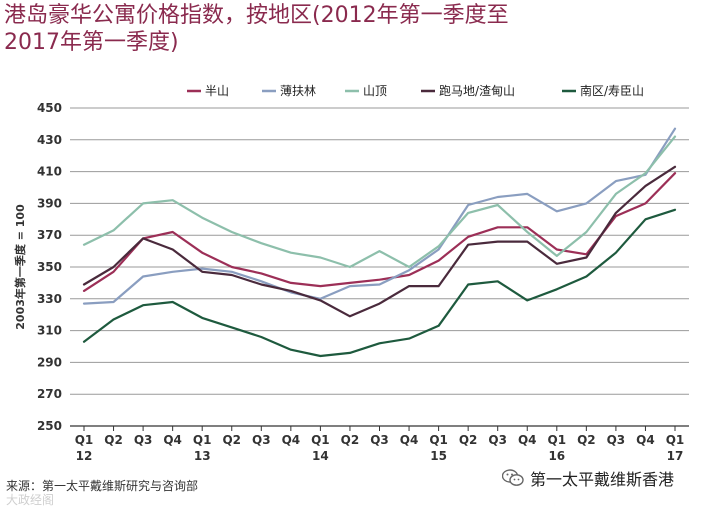 This screenshot has height=508, width=701. I want to click on source-note: 来源：第一太平戴维斯研究与咨询部, so click(102, 486).